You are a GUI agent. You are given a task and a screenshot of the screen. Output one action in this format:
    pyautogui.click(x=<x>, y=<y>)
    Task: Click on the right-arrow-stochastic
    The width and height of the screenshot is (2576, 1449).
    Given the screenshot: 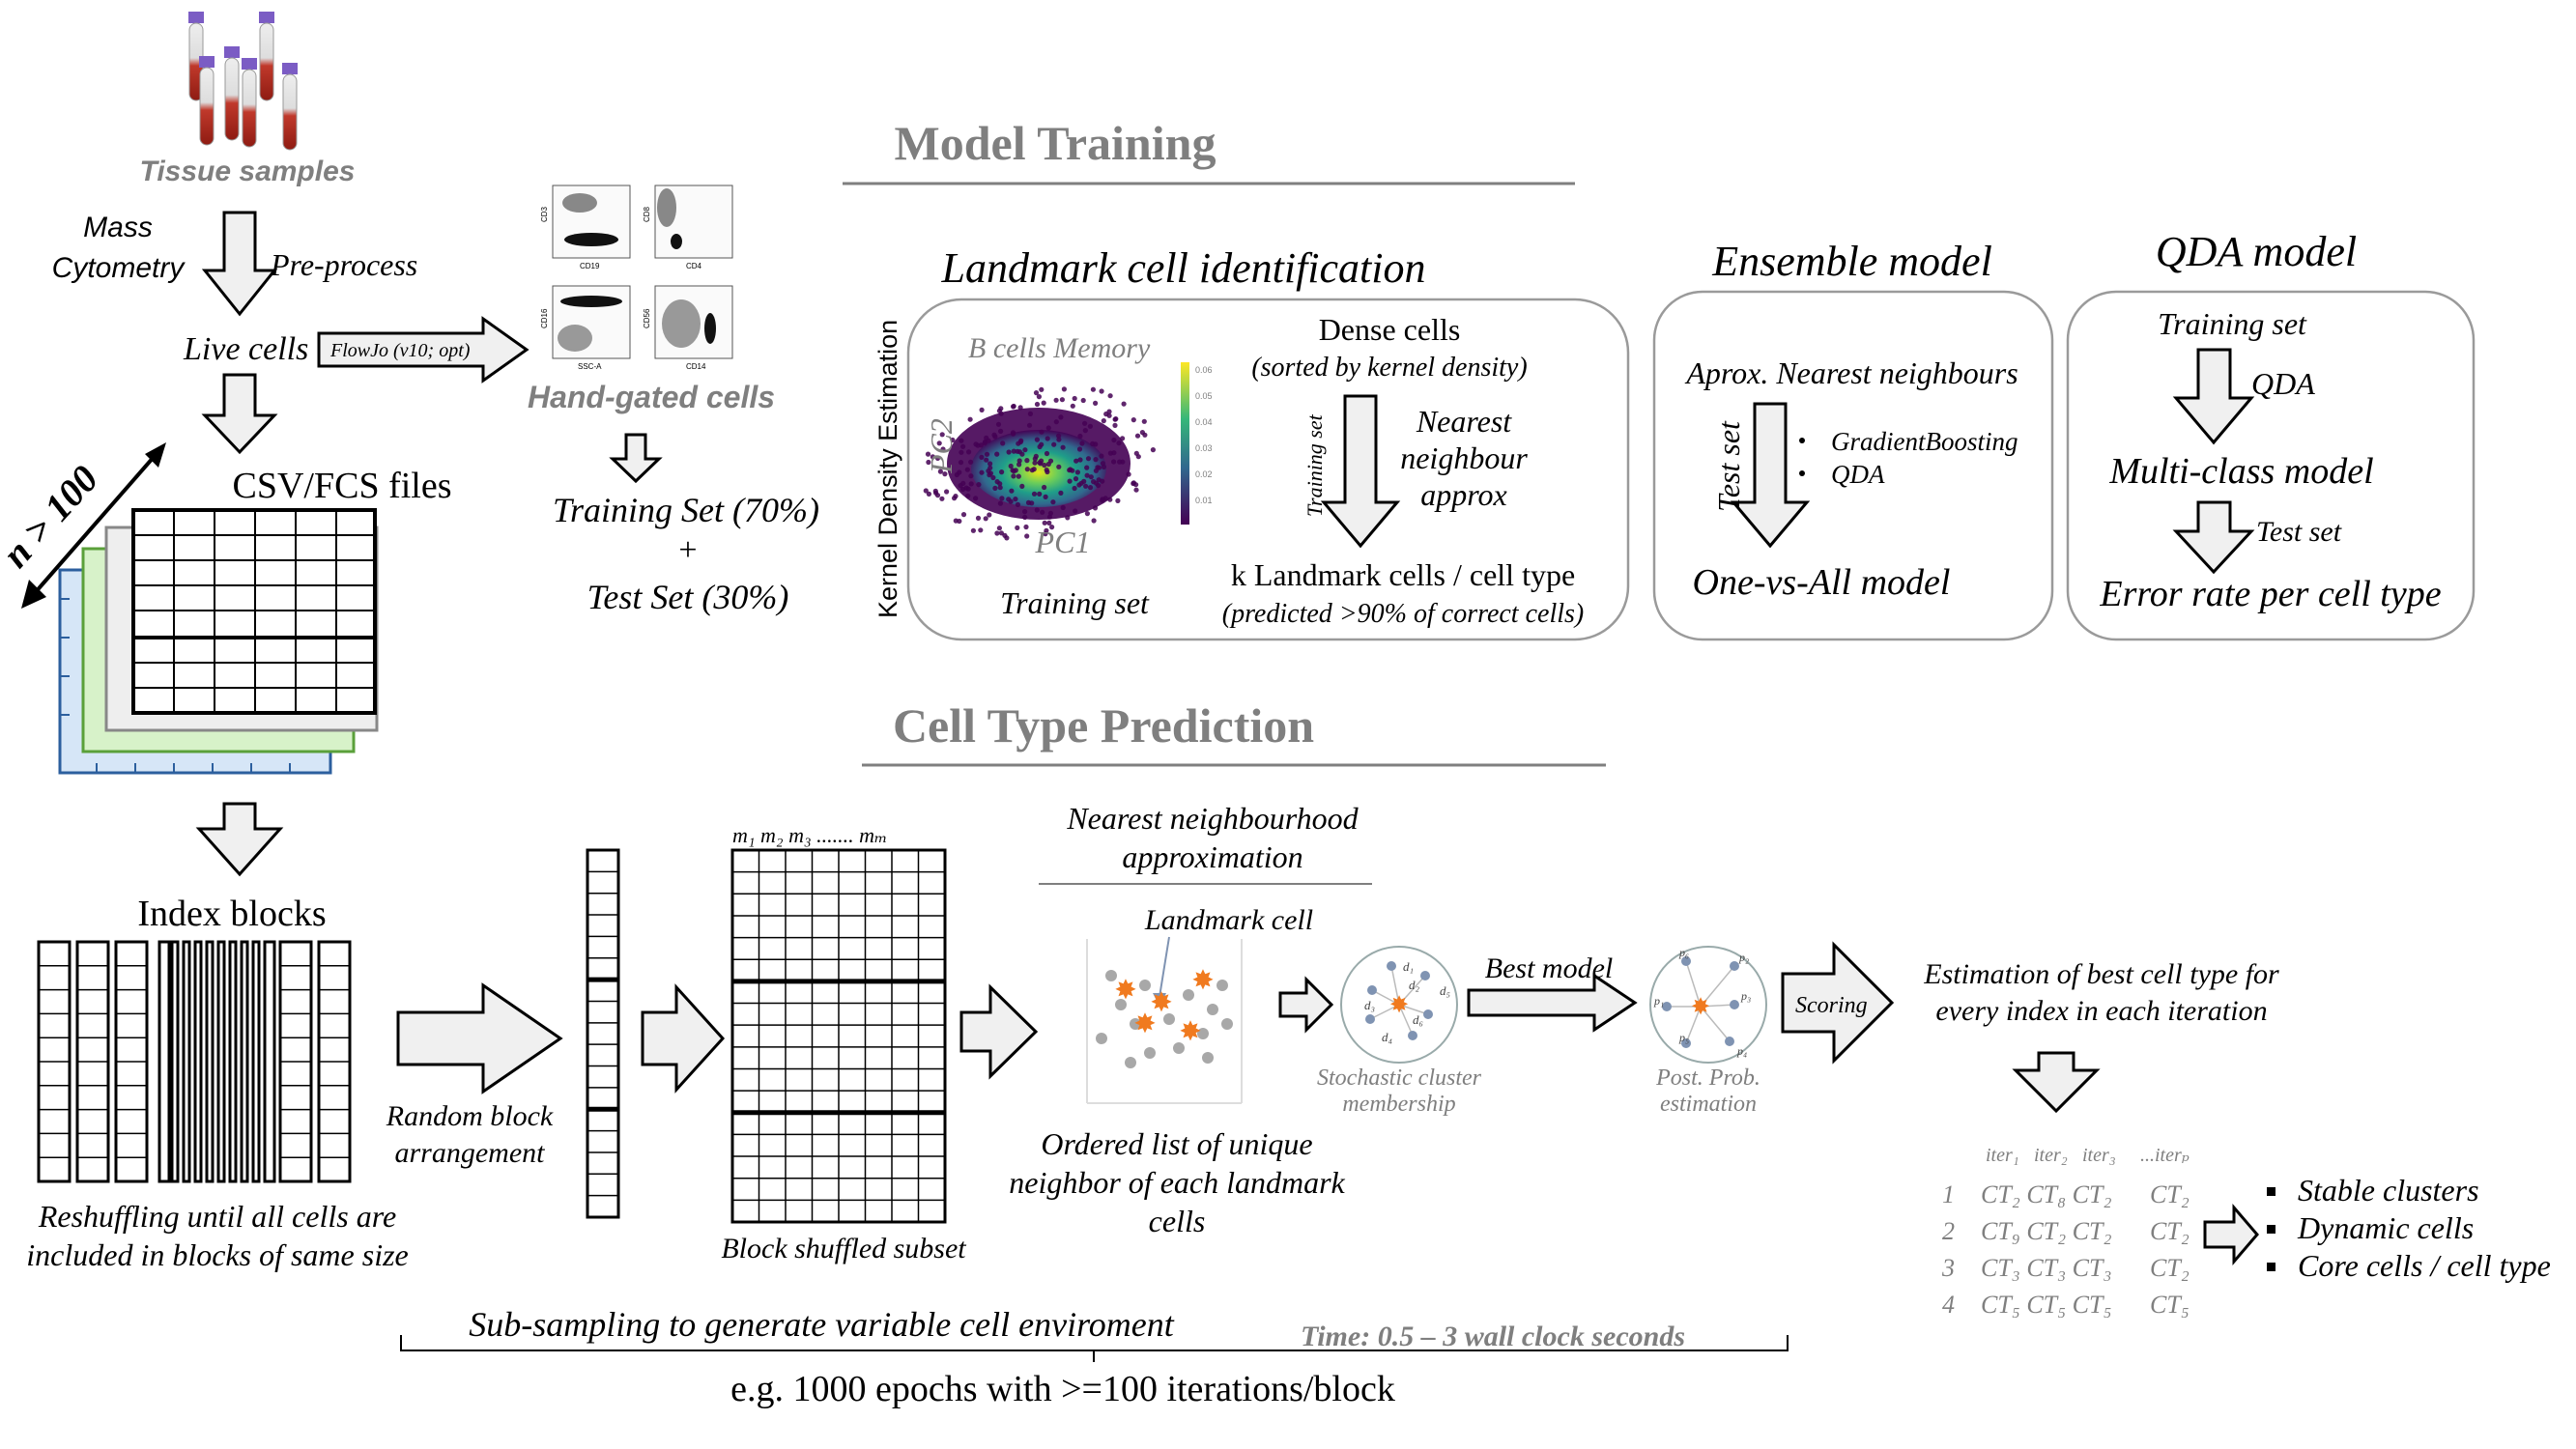 What is the action you would take?
    pyautogui.click(x=1306, y=1005)
    